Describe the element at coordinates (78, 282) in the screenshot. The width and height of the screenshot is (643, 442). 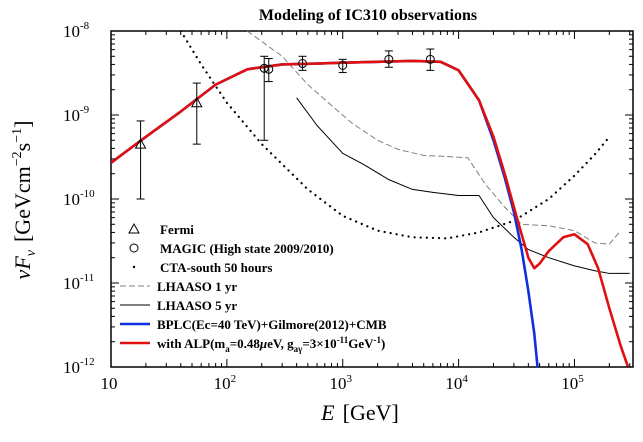
I see `y-tick-label: 10⁻¹¹` at that location.